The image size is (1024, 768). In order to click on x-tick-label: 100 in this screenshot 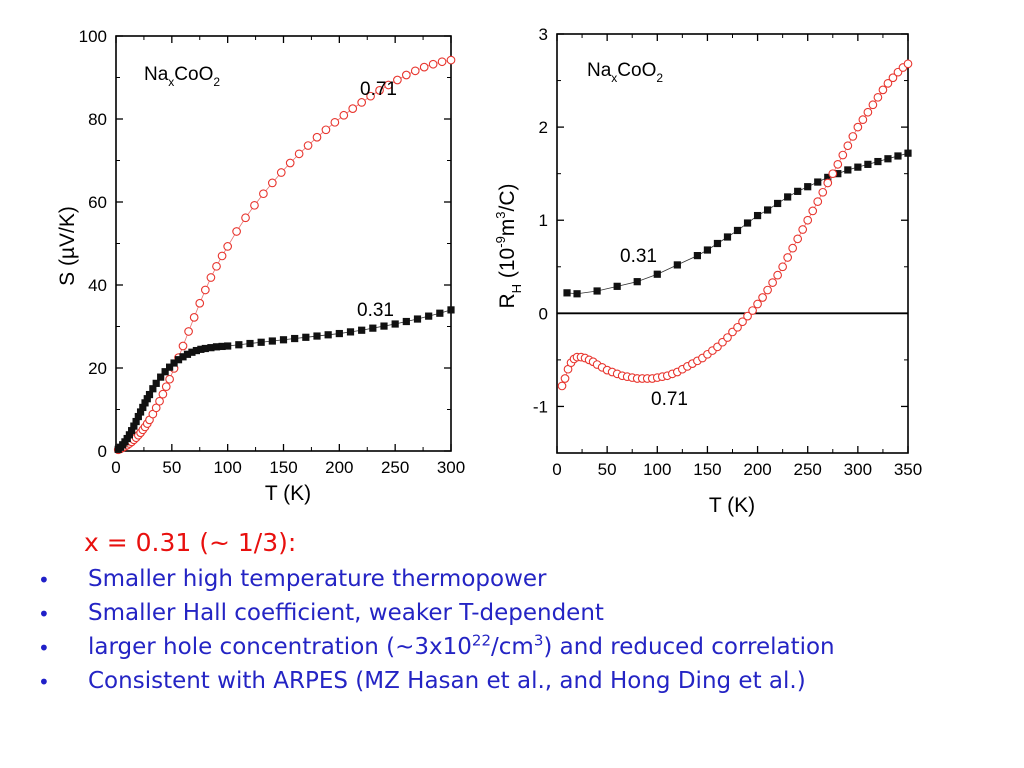, I will do `click(227, 467)`.